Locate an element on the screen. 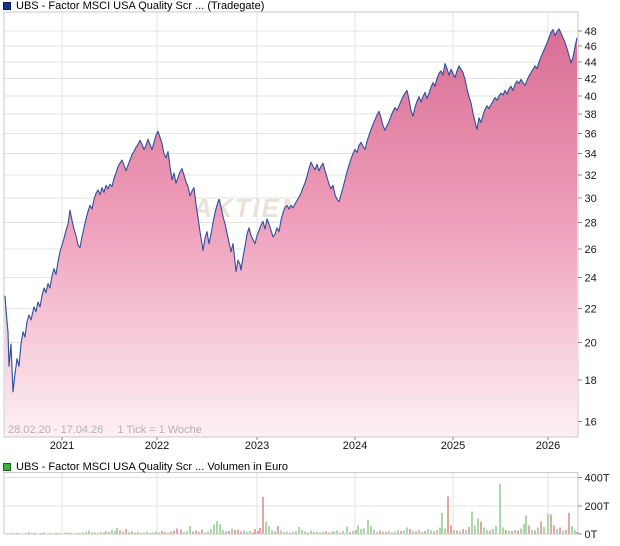 The width and height of the screenshot is (620, 546). price-y-axis: 16 18 20 22 24 26 28 30 32 34 36 38 40 42 44 46 48 is located at coordinates (587, 227).